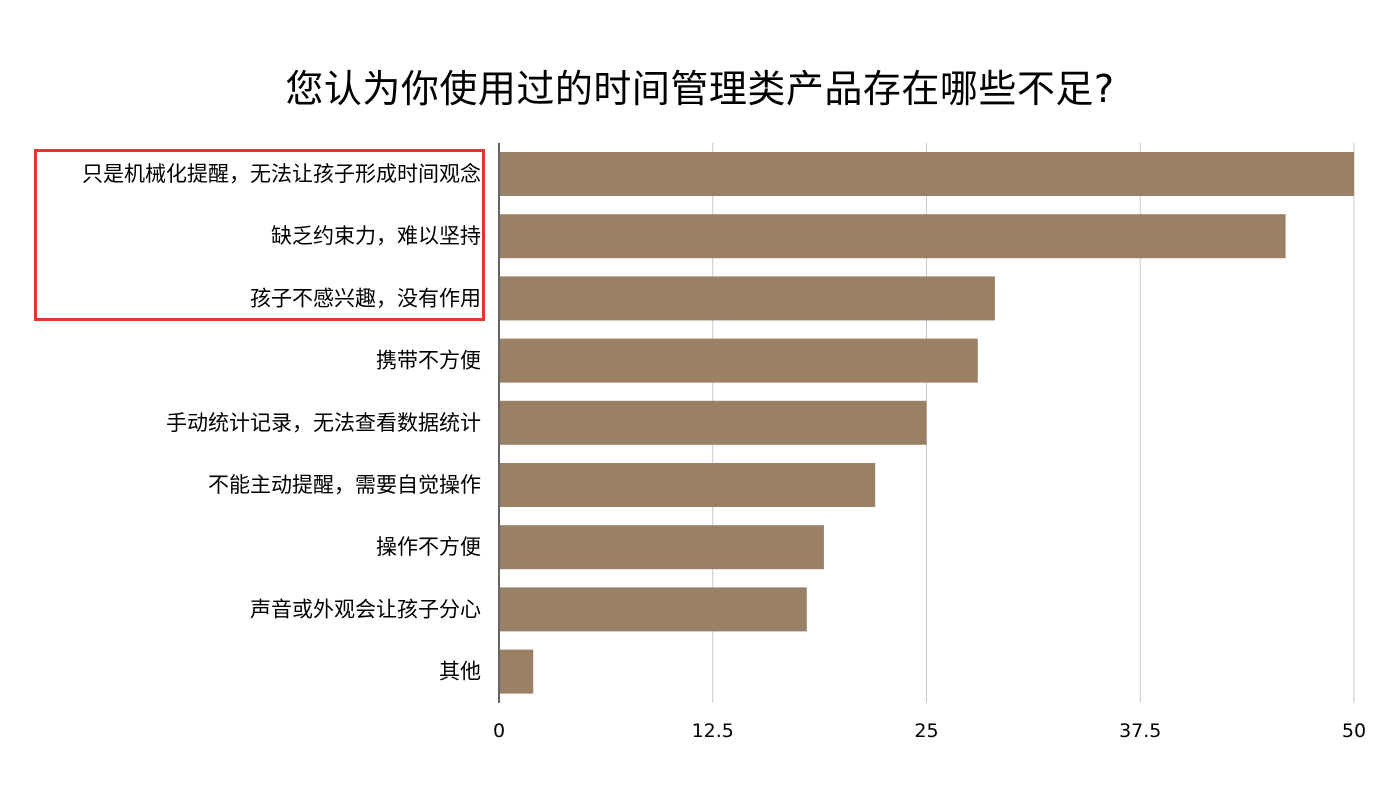 Image resolution: width=1400 pixels, height=788 pixels. What do you see at coordinates (365, 609) in the screenshot?
I see `category-label: 声音或外观会让孩子分心` at bounding box center [365, 609].